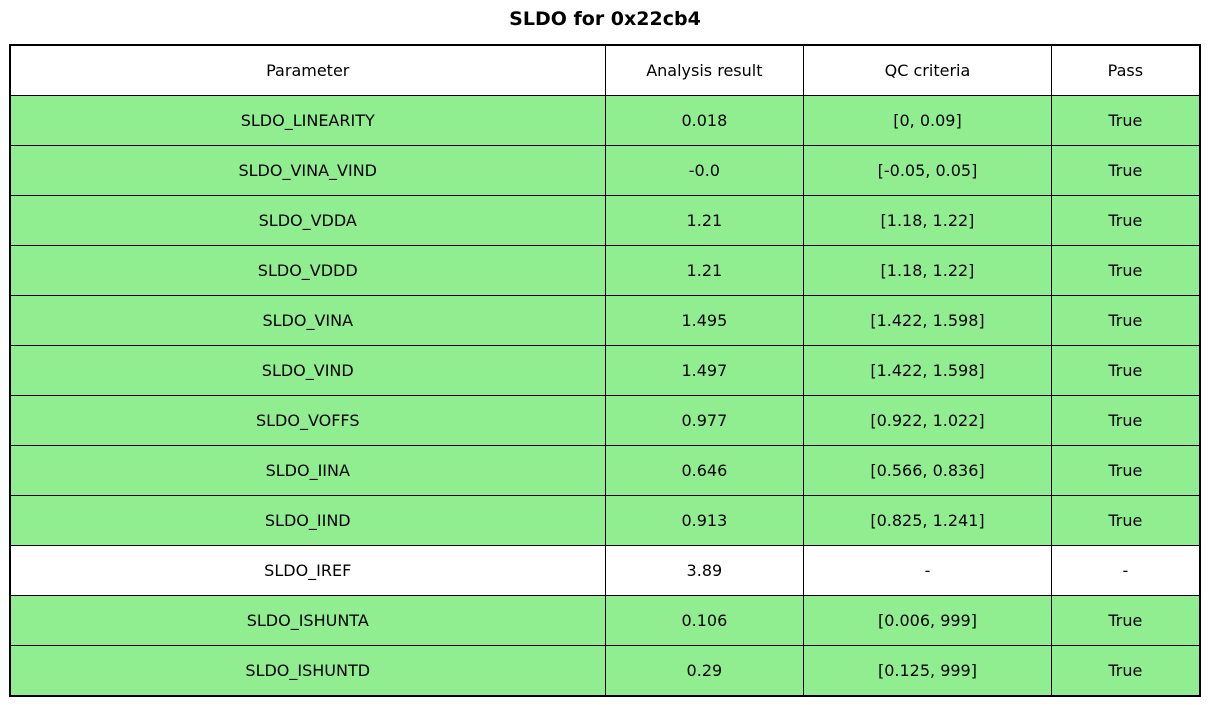 Image resolution: width=1210 pixels, height=705 pixels. I want to click on cell-parameter: SLDO_VOFFS, so click(307, 420).